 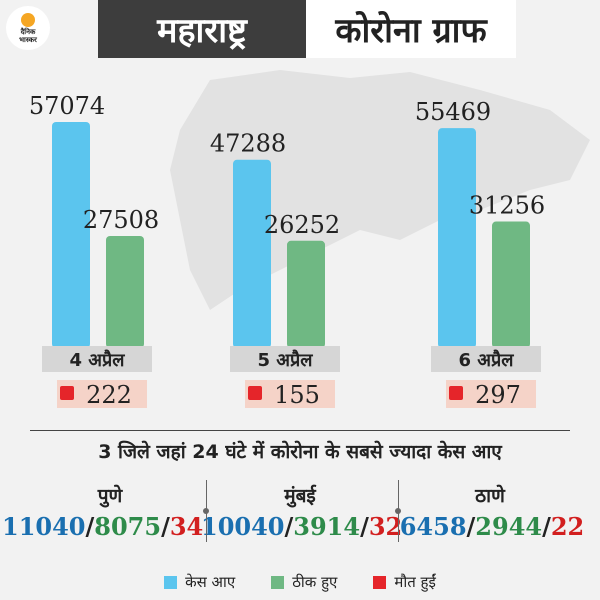 What do you see at coordinates (297, 395) in the screenshot?
I see `label-deaths-2: 155` at bounding box center [297, 395].